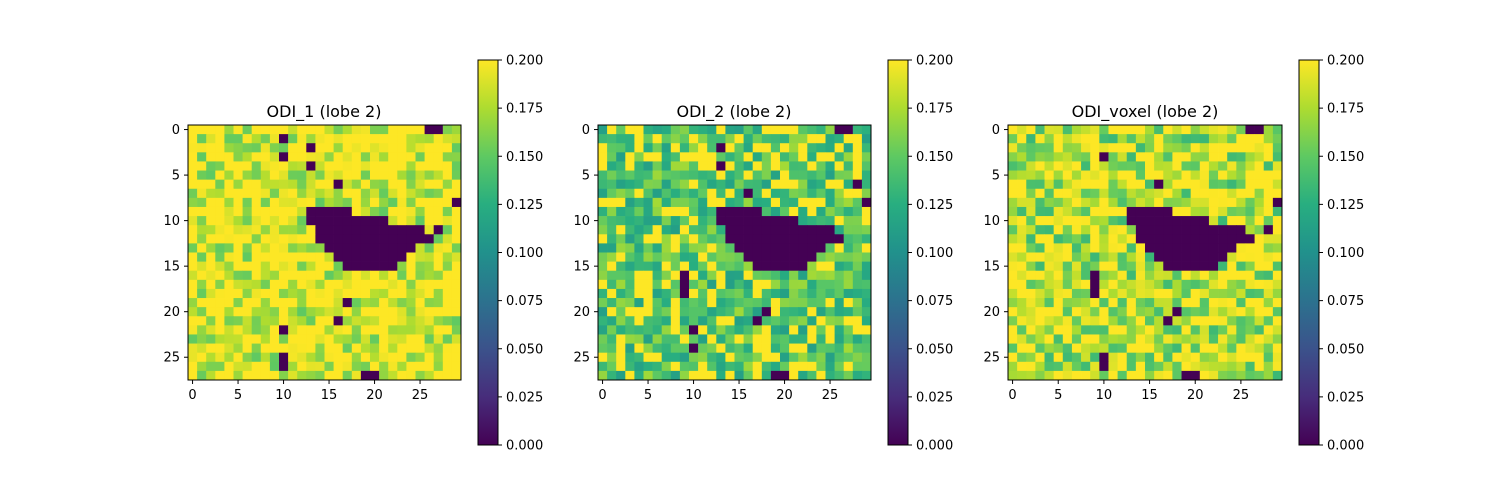 The height and width of the screenshot is (500, 1500). Describe the element at coordinates (1345, 157) in the screenshot. I see `colorbar-tick-label: 0.150` at that location.